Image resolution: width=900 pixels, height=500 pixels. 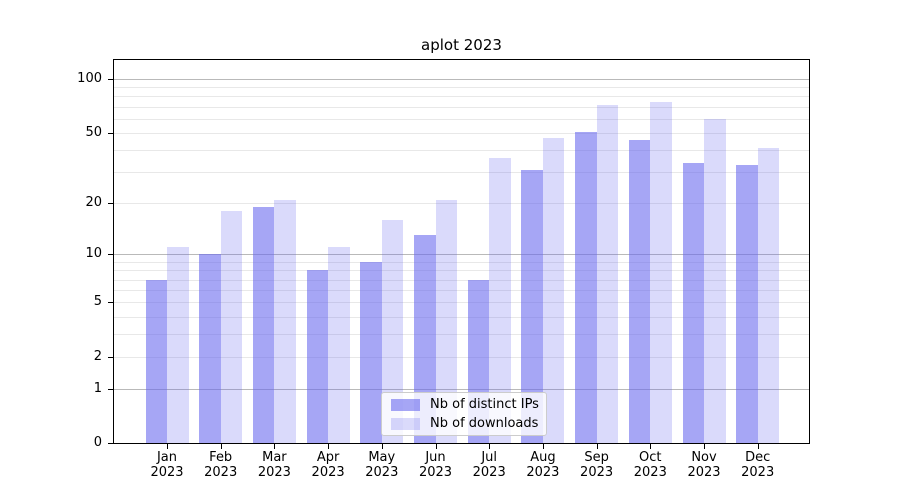 What do you see at coordinates (809, 251) in the screenshot?
I see `right-spine` at bounding box center [809, 251].